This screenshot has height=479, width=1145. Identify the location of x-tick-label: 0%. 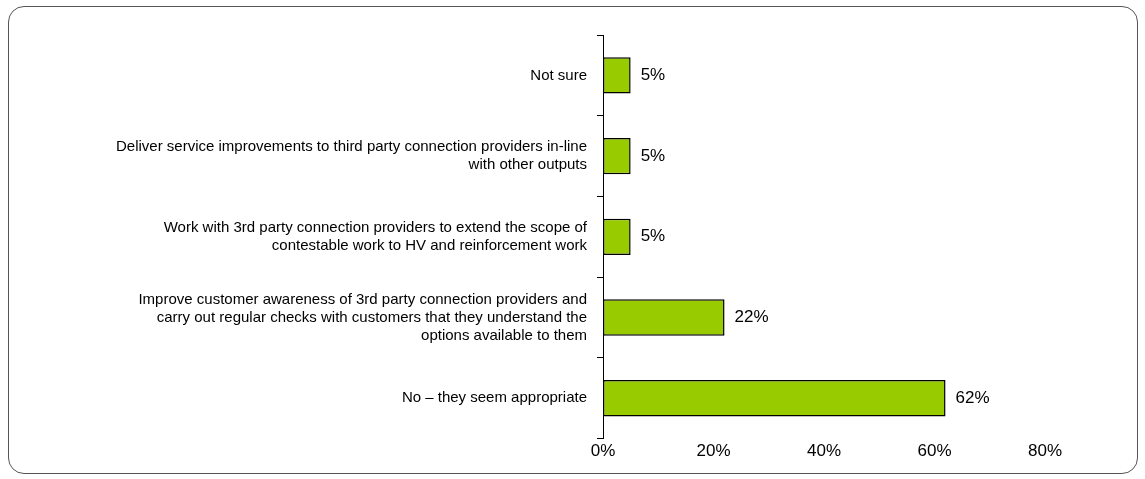
(603, 451).